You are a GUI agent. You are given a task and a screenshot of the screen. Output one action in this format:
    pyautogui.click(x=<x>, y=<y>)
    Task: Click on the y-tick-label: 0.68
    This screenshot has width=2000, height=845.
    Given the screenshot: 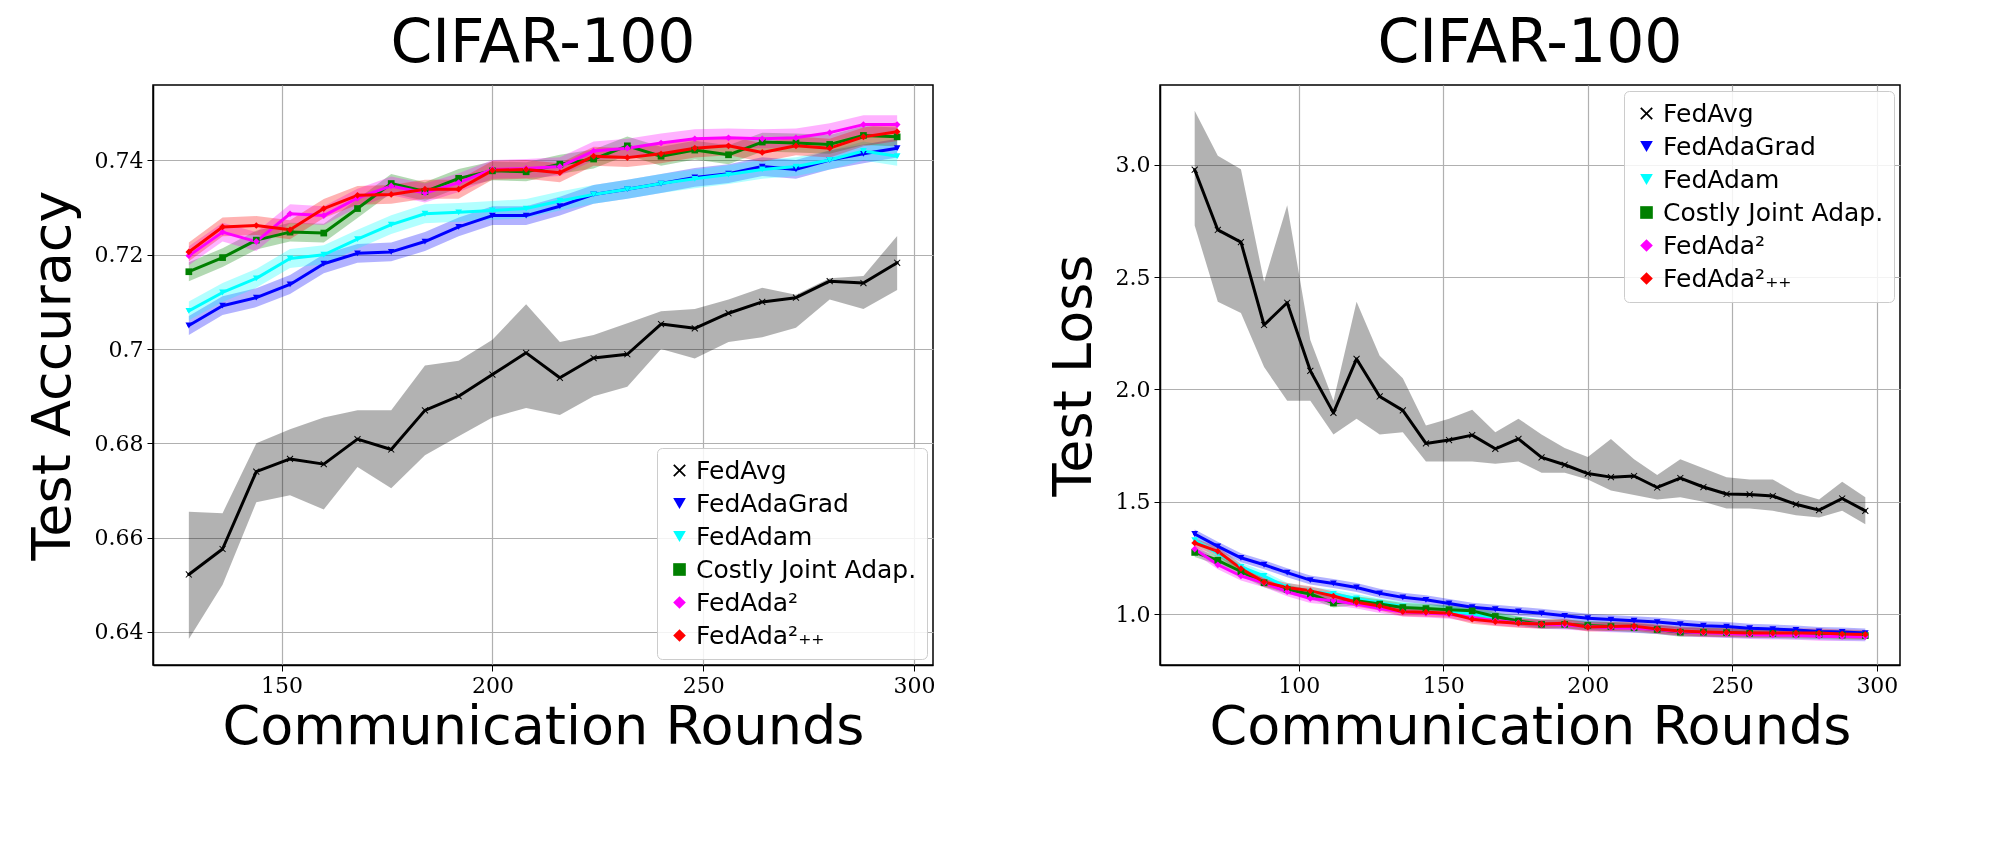 What is the action you would take?
    pyautogui.click(x=119, y=443)
    